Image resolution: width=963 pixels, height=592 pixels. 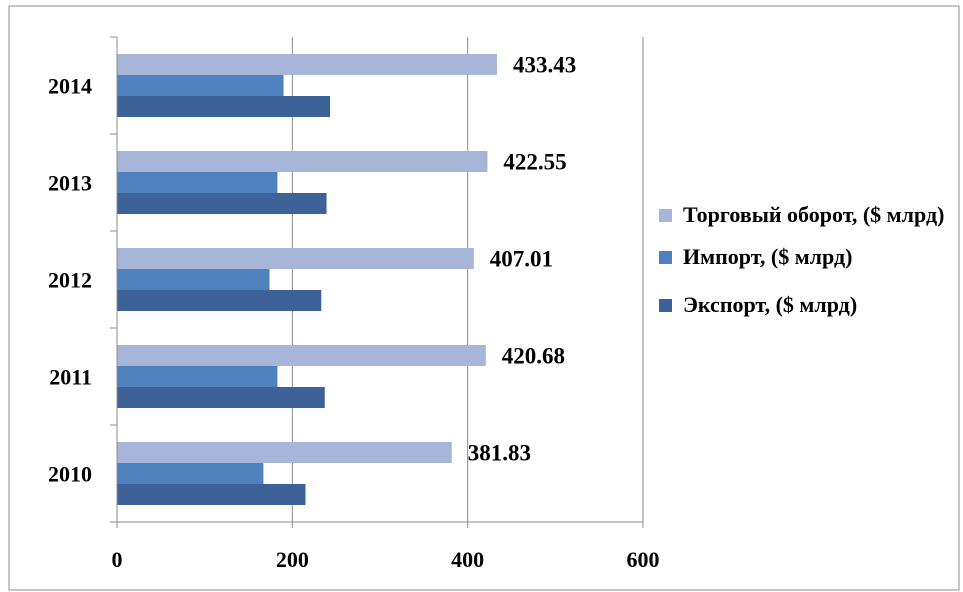 I want to click on legend-item-trade-turnover: Торговый оборот, ($ млрд), so click(x=809, y=215).